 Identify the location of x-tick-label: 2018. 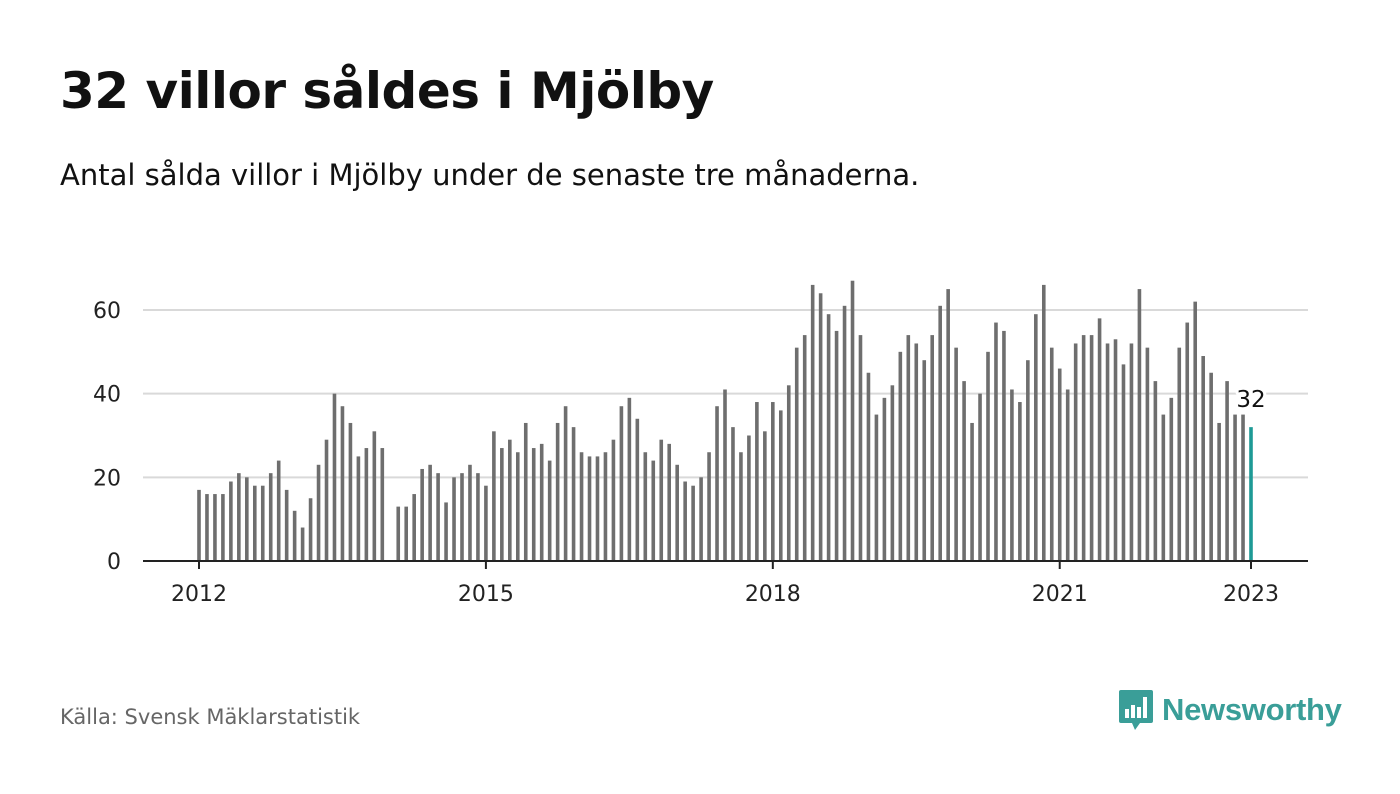
(773, 594).